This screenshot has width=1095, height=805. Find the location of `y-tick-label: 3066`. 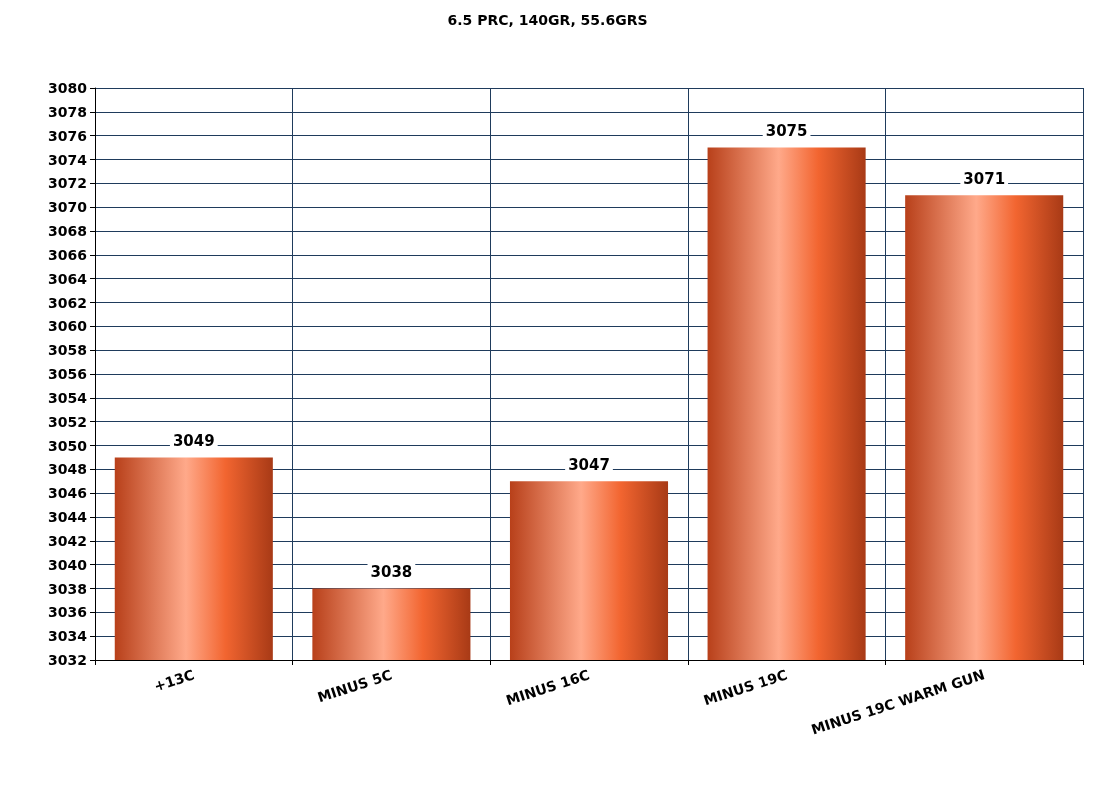

y-tick-label: 3066 is located at coordinates (67, 254).